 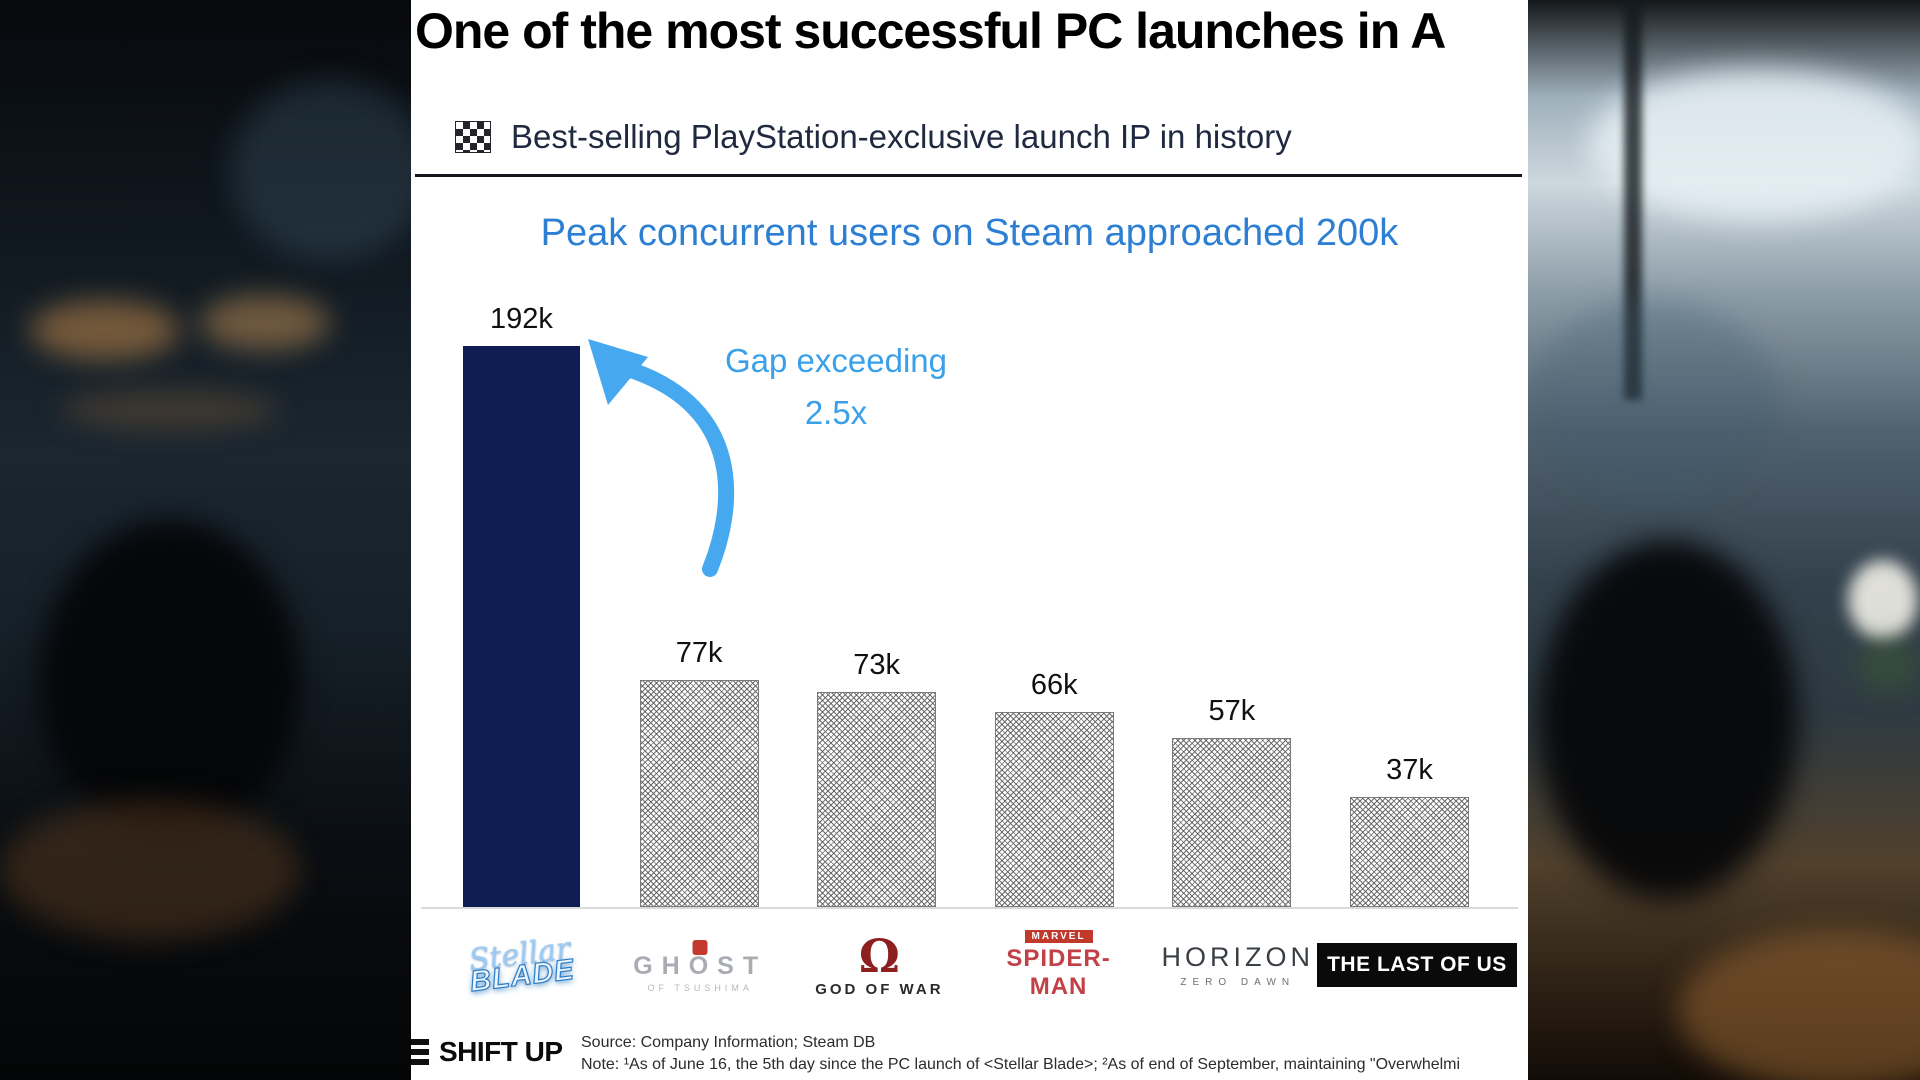 I want to click on gap-annotation: Gap exceeding 2.5x, so click(x=836, y=387).